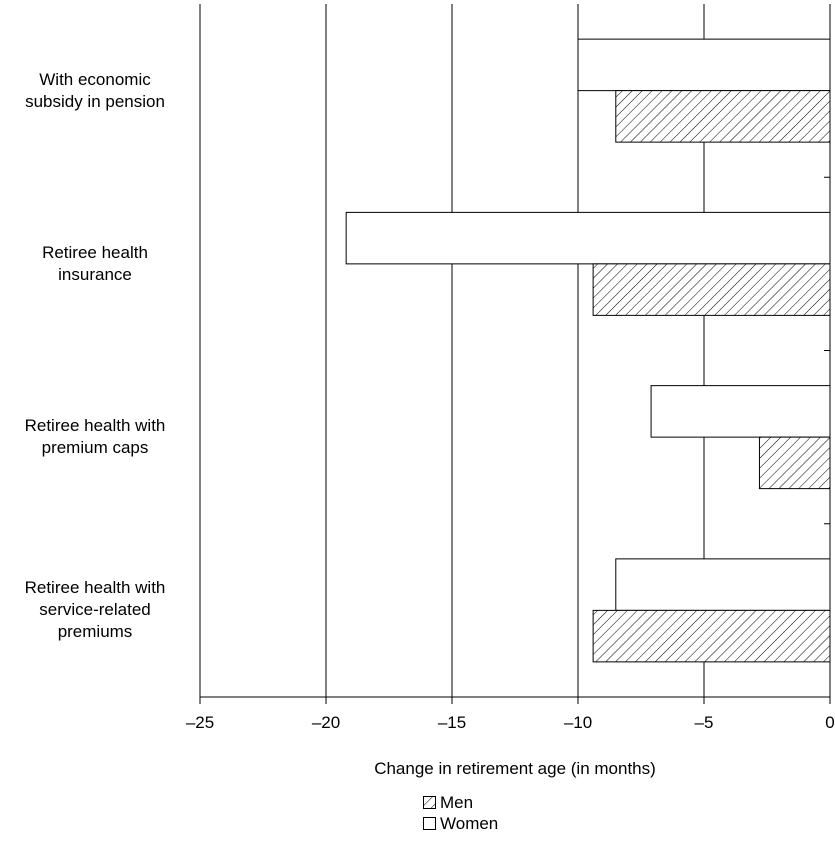 The image size is (835, 867). Describe the element at coordinates (326, 722) in the screenshot. I see `x-tick-label: –20` at that location.